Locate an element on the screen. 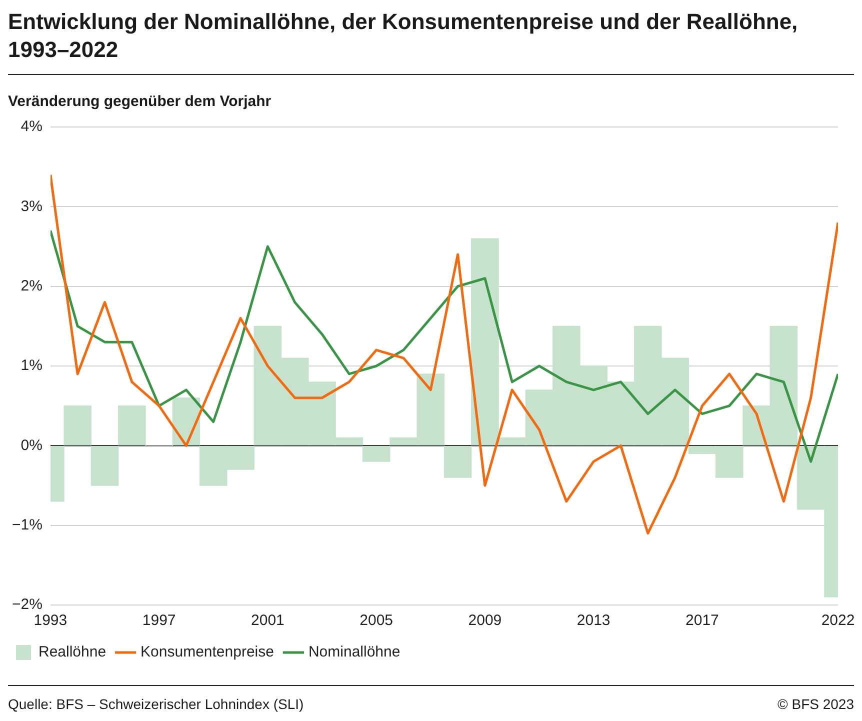  y-tick-label: 4% is located at coordinates (31, 127).